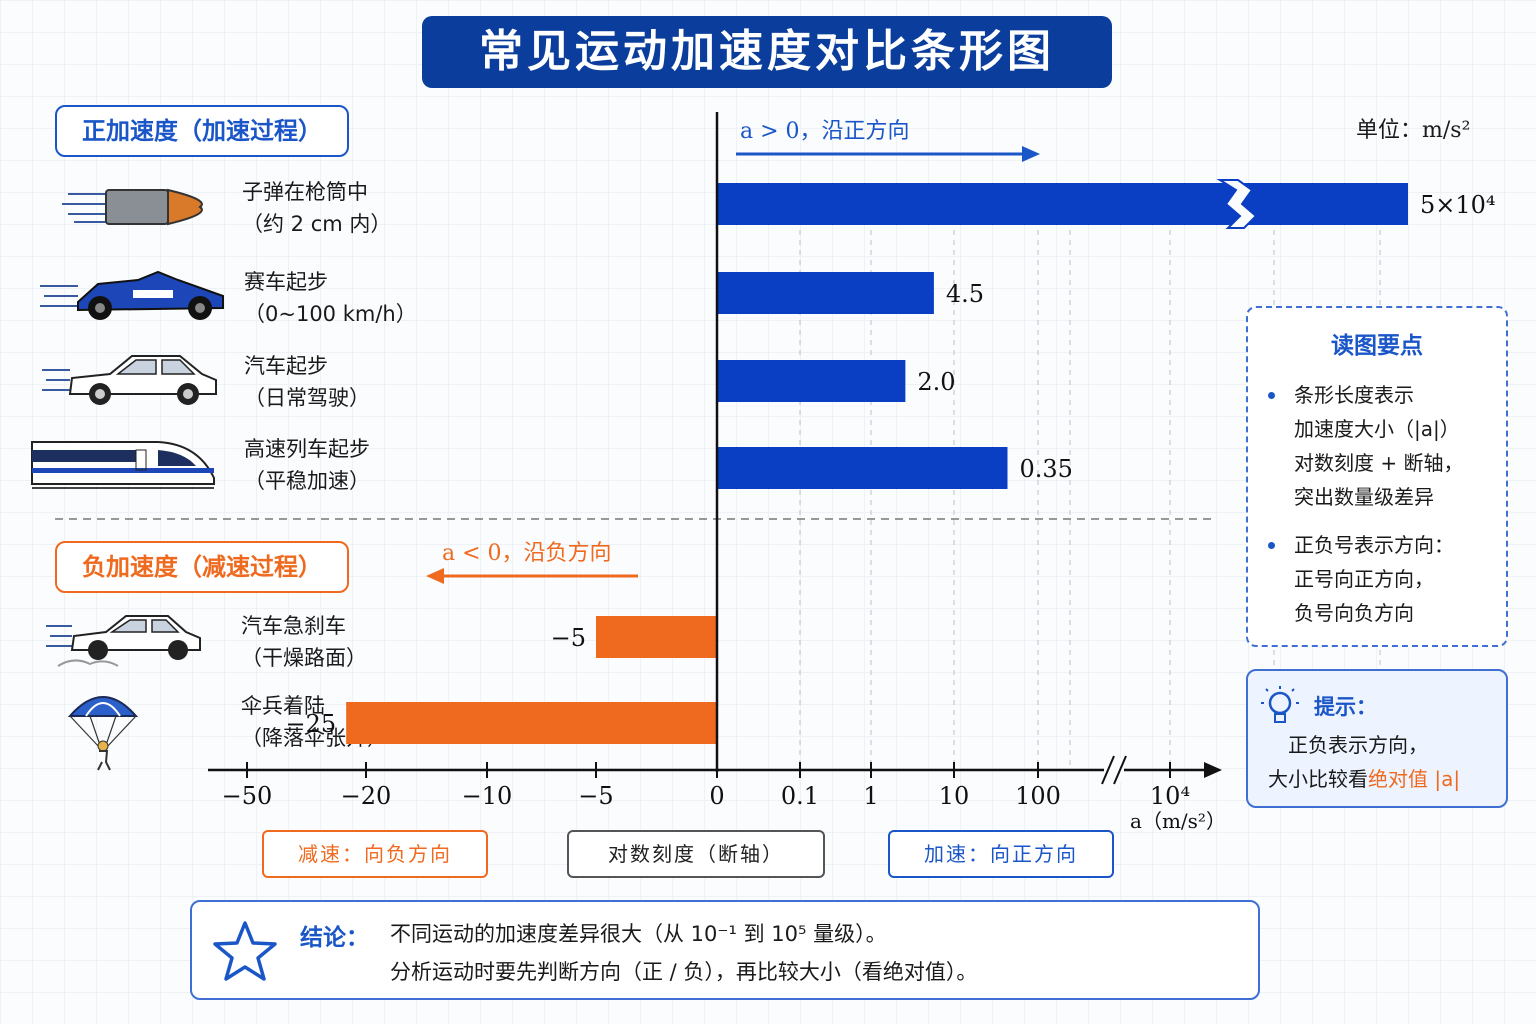 This screenshot has height=1024, width=1536. Describe the element at coordinates (330, 298) in the screenshot. I see `item-label-race-car: 赛车起步 （0~100 km/h）` at that location.